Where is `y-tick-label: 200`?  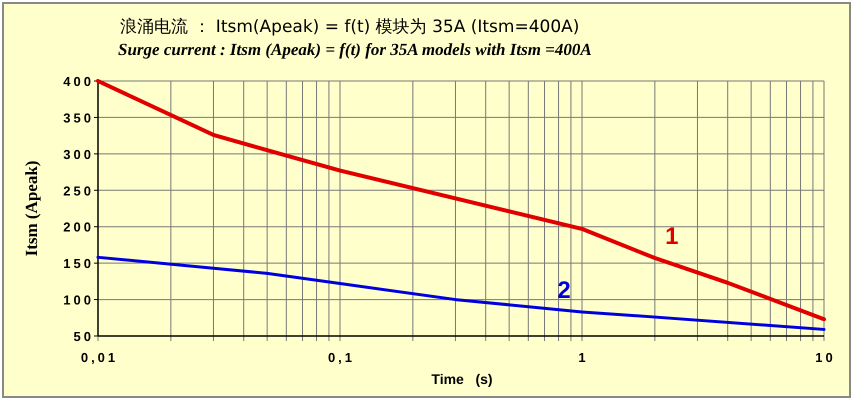
y-tick-label: 200 is located at coordinates (78, 227).